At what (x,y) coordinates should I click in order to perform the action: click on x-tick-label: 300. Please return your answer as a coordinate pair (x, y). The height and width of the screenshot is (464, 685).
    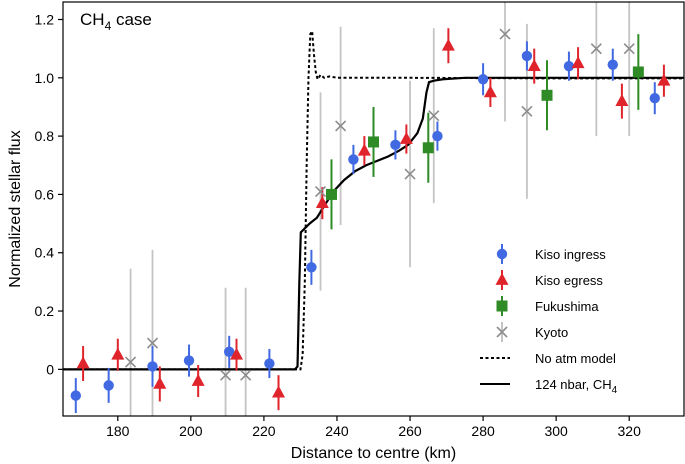
    Looking at the image, I should click on (556, 431).